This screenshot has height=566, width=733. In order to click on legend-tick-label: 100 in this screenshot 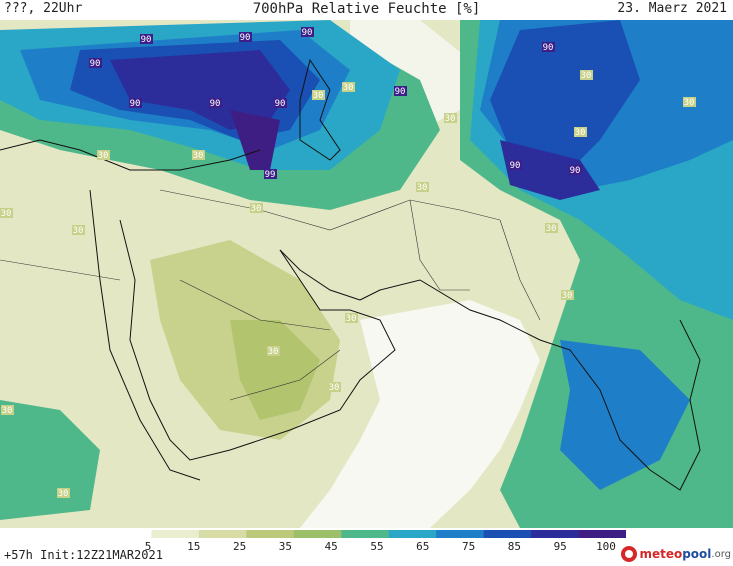, I will do `click(606, 546)`.